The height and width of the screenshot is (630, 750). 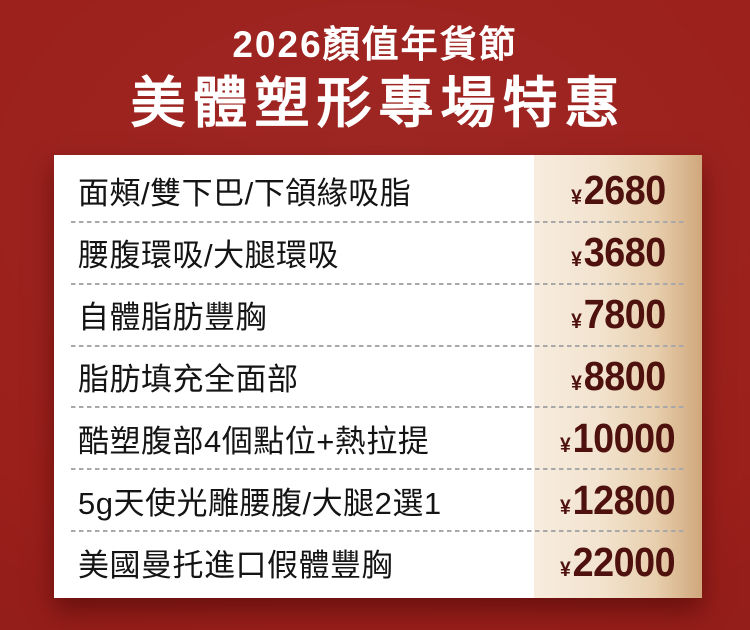 I want to click on service-label: 美國曼托進口假體豐胸, so click(x=235, y=565).